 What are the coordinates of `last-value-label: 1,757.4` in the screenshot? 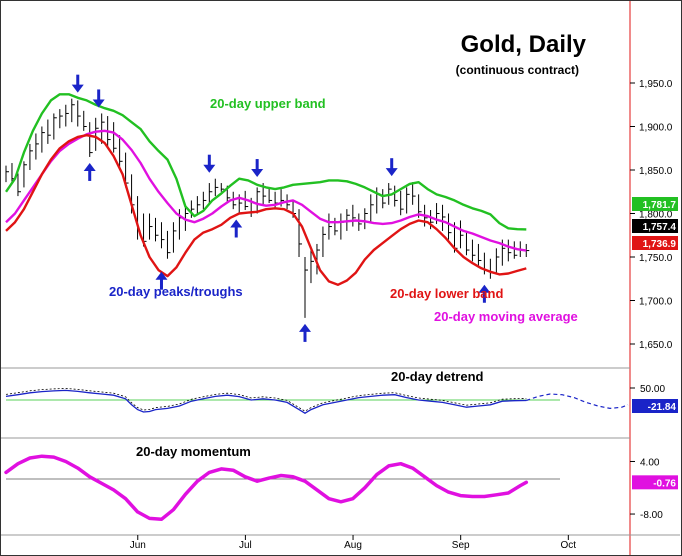 It's located at (660, 227).